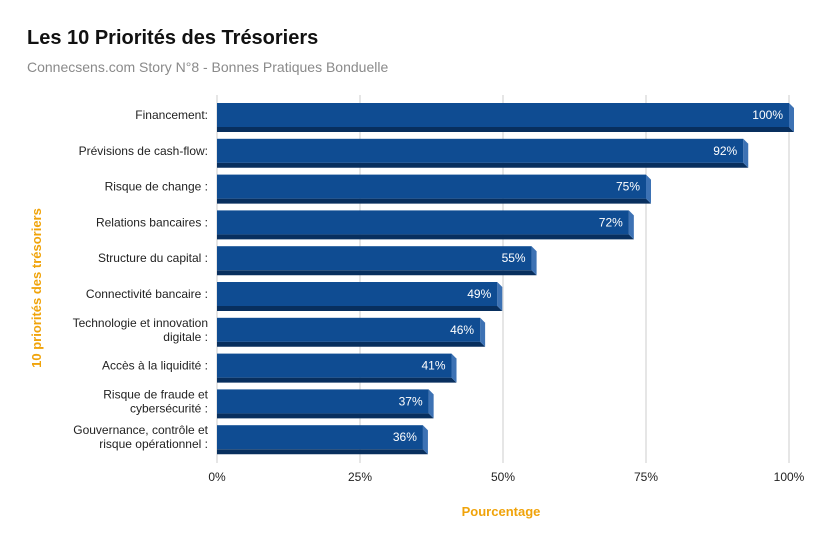 This screenshot has height=547, width=816. I want to click on bar-value-label: 37%, so click(411, 401).